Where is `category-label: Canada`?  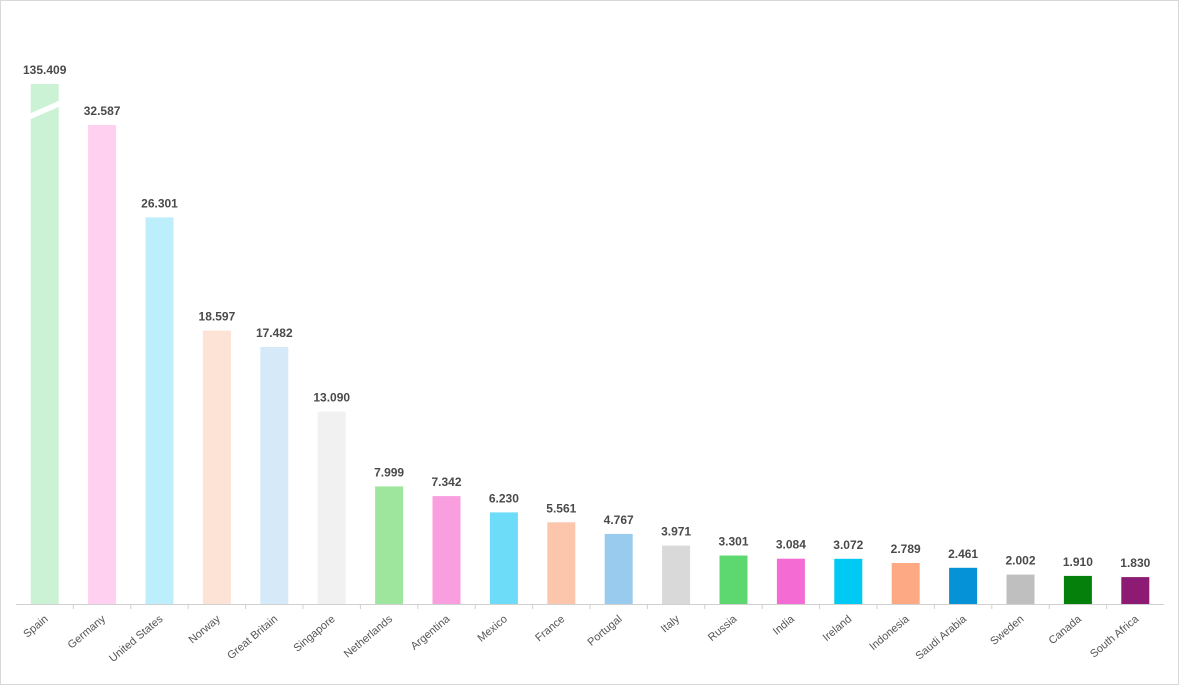
category-label: Canada is located at coordinates (1066, 630).